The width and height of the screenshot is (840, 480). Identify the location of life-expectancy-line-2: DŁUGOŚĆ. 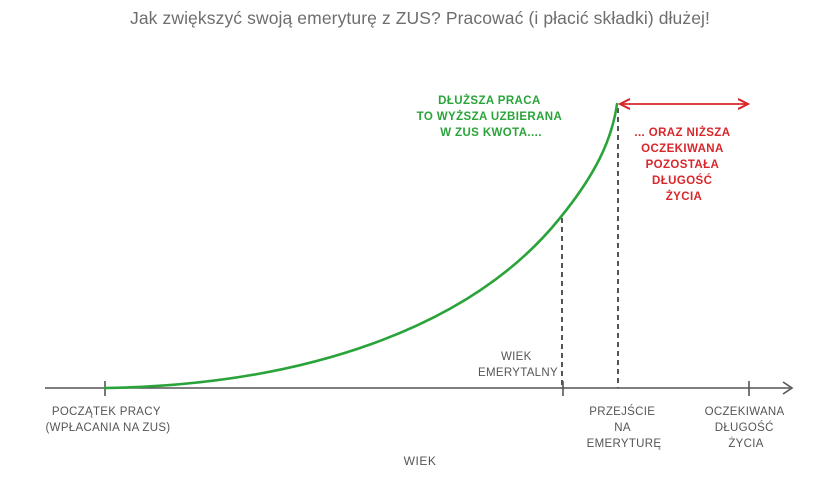
(744, 427).